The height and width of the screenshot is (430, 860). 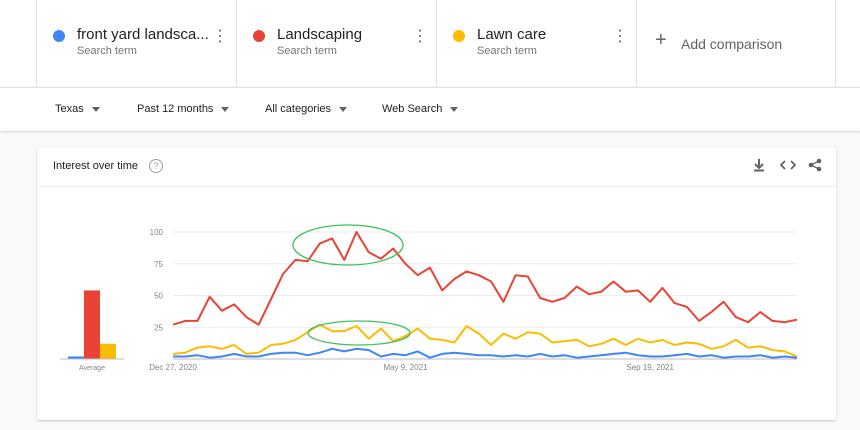 What do you see at coordinates (759, 166) in the screenshot?
I see `download-icon` at bounding box center [759, 166].